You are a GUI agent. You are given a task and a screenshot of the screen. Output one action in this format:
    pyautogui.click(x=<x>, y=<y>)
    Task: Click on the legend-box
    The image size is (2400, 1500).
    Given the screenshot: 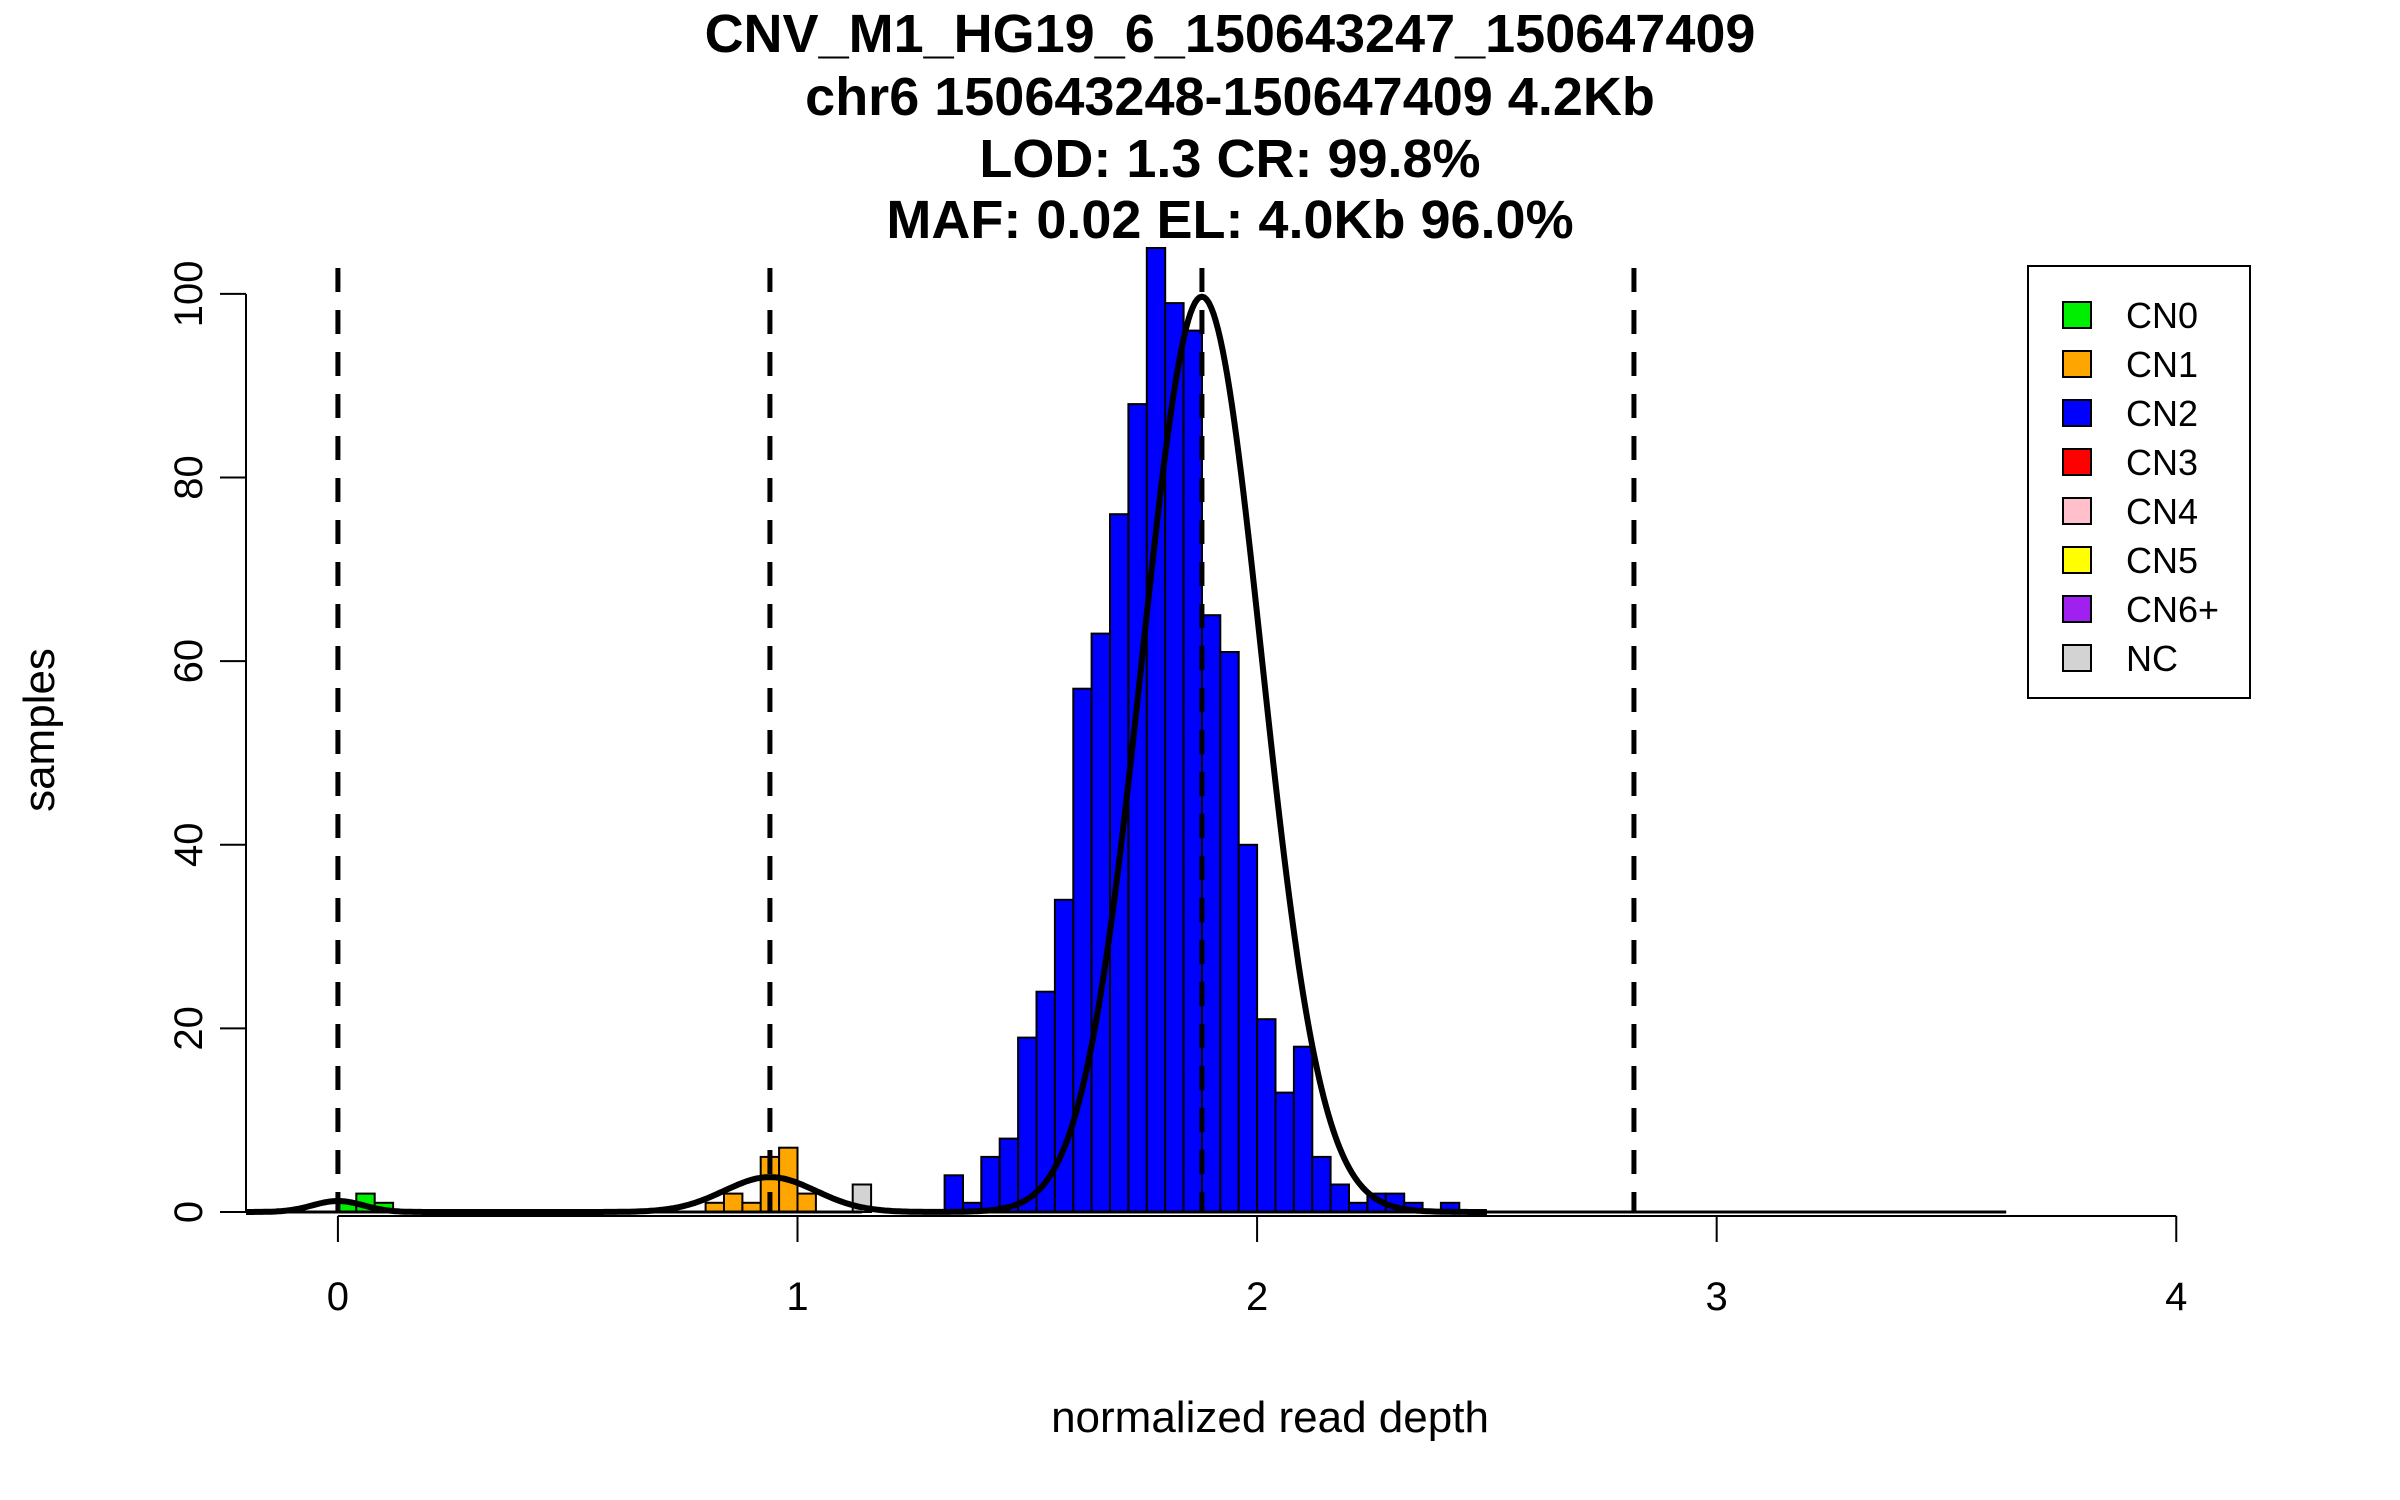 What is the action you would take?
    pyautogui.click(x=2139, y=482)
    